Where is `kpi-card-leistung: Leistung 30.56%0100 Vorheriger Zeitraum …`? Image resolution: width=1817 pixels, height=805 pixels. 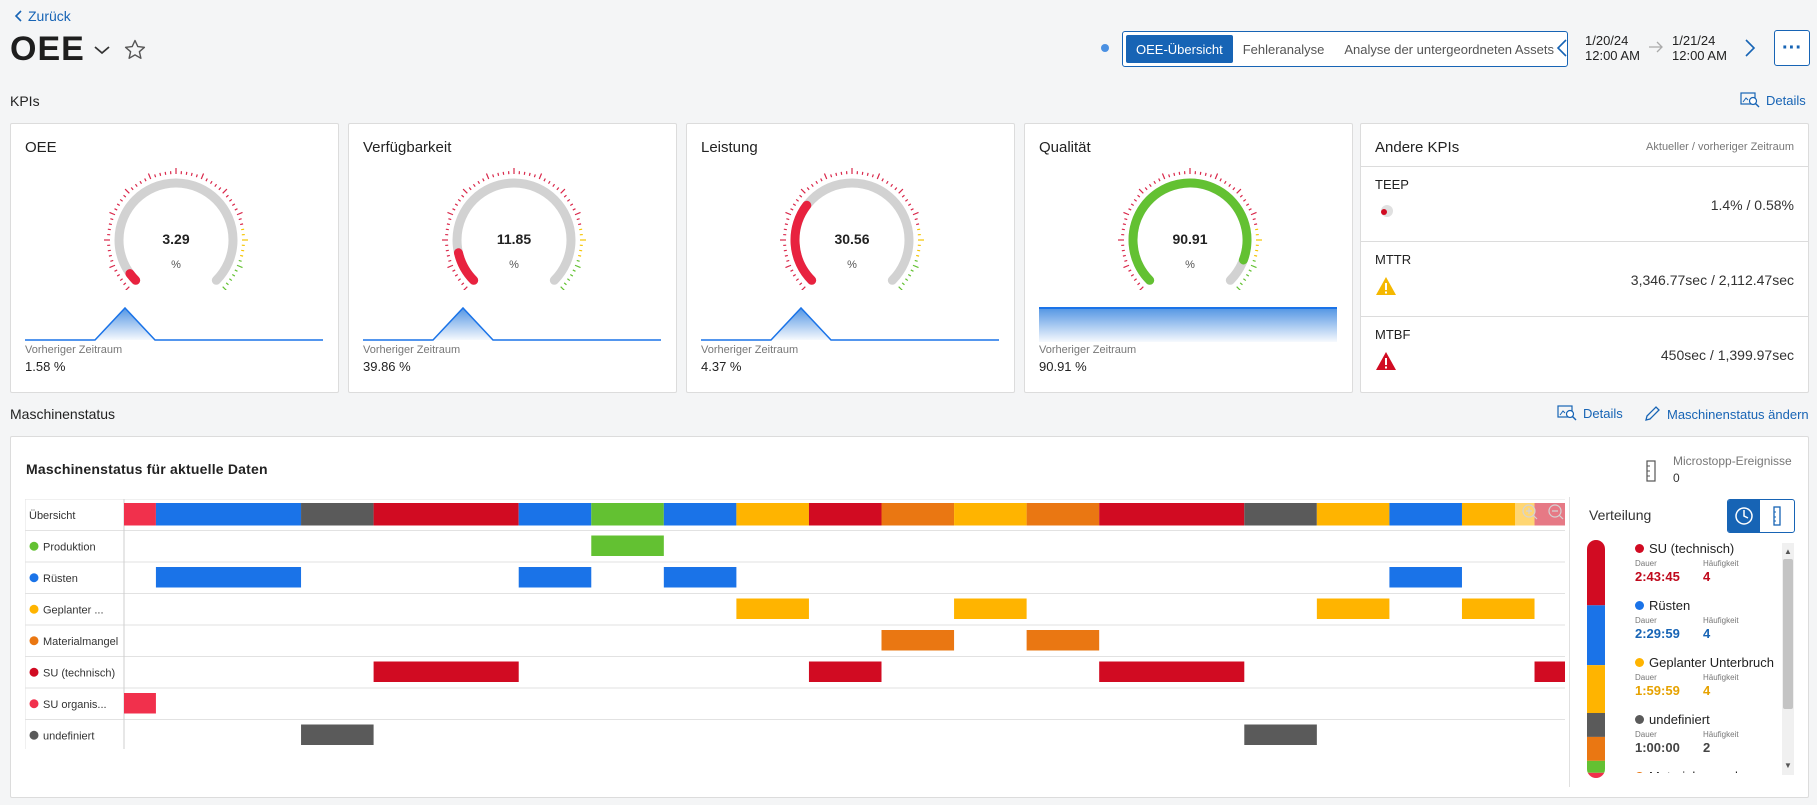
kpi-card-leistung: Leistung 30.56%0100 Vorheriger Zeitraum … is located at coordinates (850, 258).